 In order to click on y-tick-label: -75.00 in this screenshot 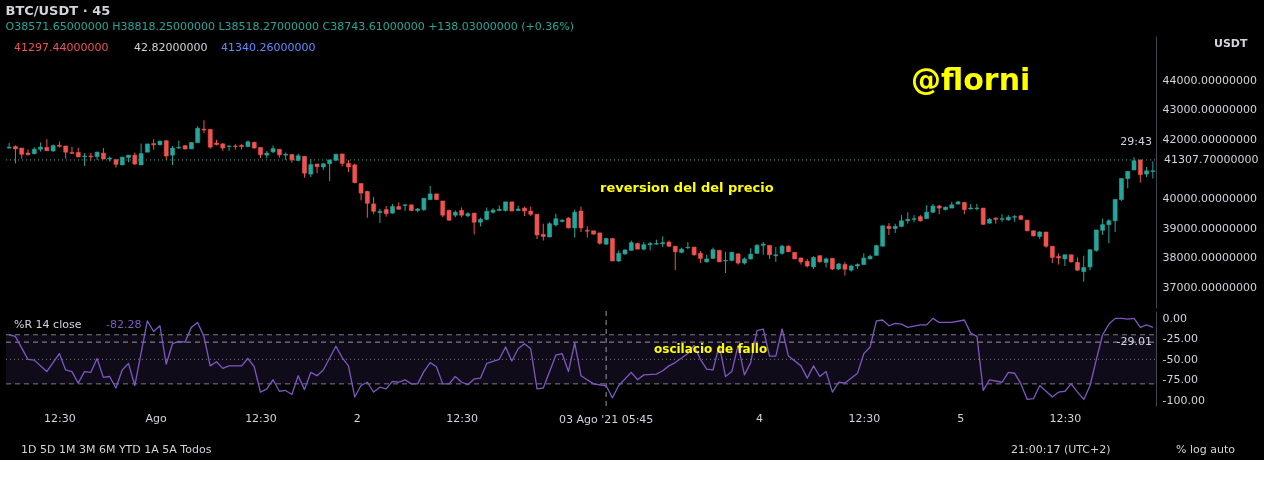, I will do `click(1180, 380)`.